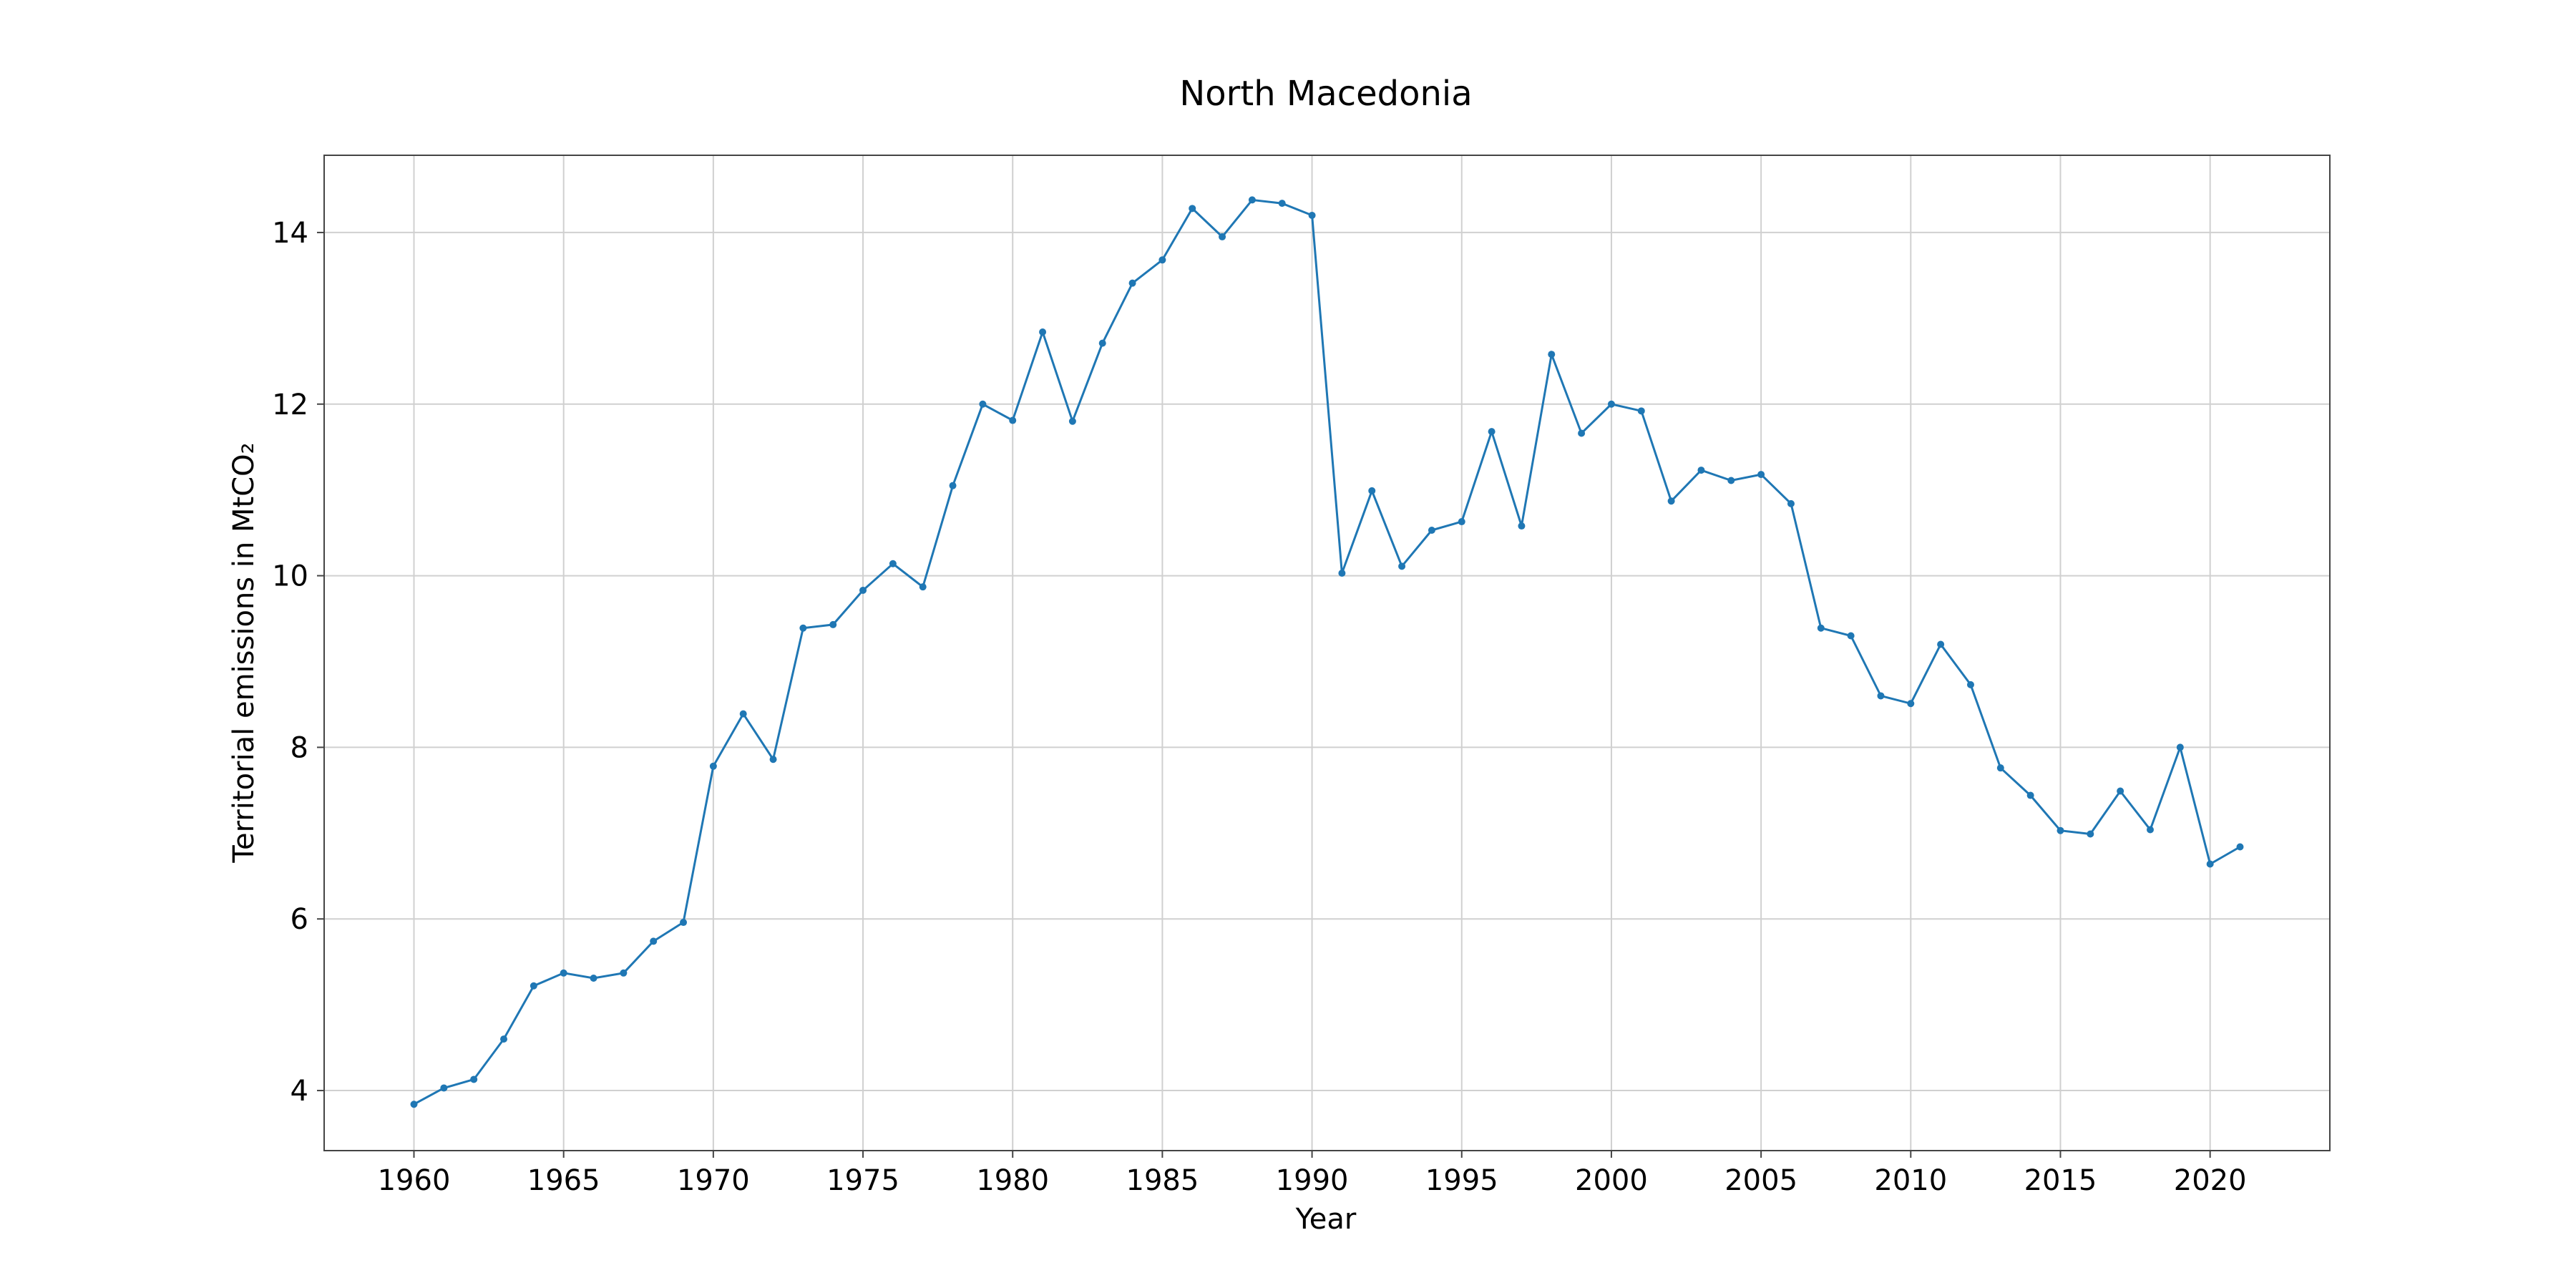 This screenshot has width=2576, height=1288. What do you see at coordinates (299, 747) in the screenshot?
I see `y-tick-label: 8` at bounding box center [299, 747].